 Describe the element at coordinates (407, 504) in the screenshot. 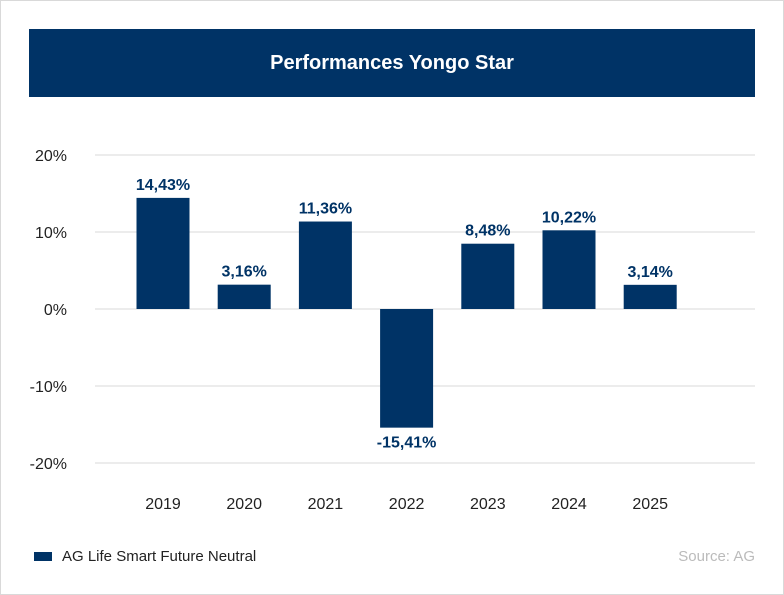

I see `x-tick-label: 2022` at that location.